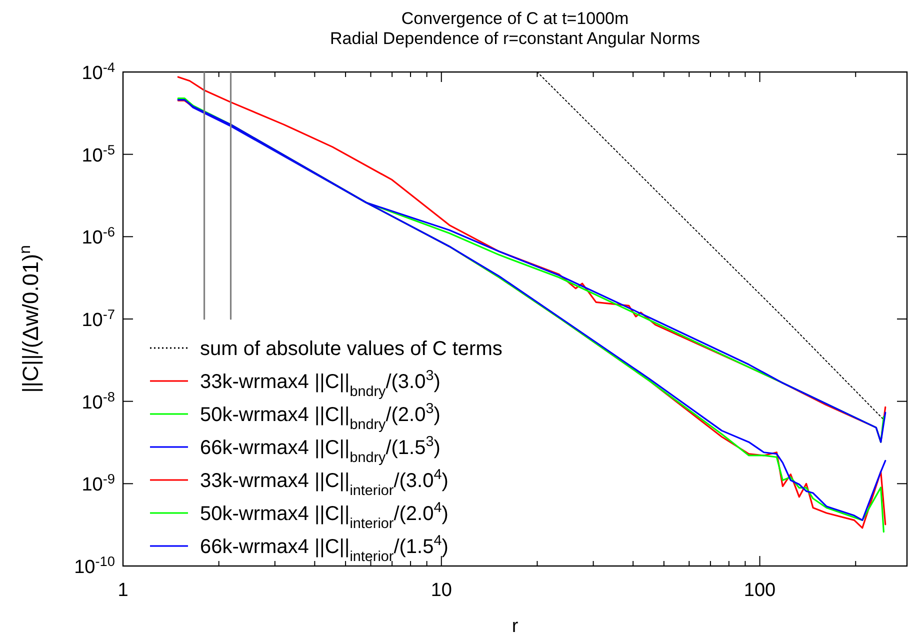 The width and height of the screenshot is (909, 640). What do you see at coordinates (98, 318) in the screenshot?
I see `y-tick-label: 10$^{-7}$` at bounding box center [98, 318].